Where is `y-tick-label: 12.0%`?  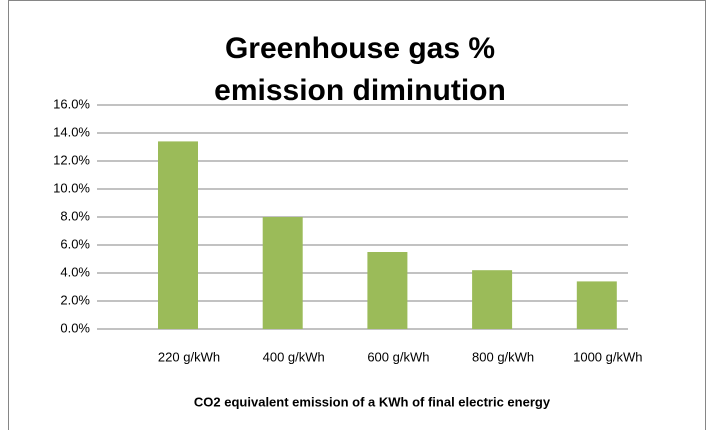
y-tick-label: 12.0% is located at coordinates (71, 159).